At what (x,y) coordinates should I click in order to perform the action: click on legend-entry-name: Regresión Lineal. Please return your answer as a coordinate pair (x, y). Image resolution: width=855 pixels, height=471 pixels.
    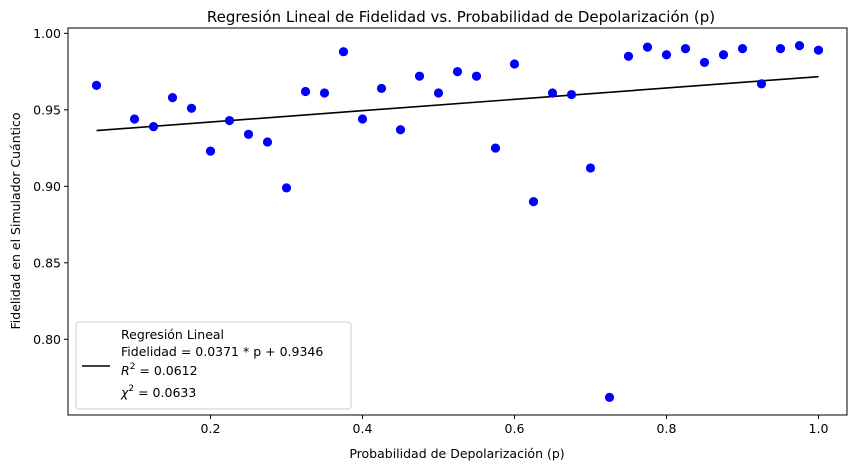
    Looking at the image, I should click on (172, 334).